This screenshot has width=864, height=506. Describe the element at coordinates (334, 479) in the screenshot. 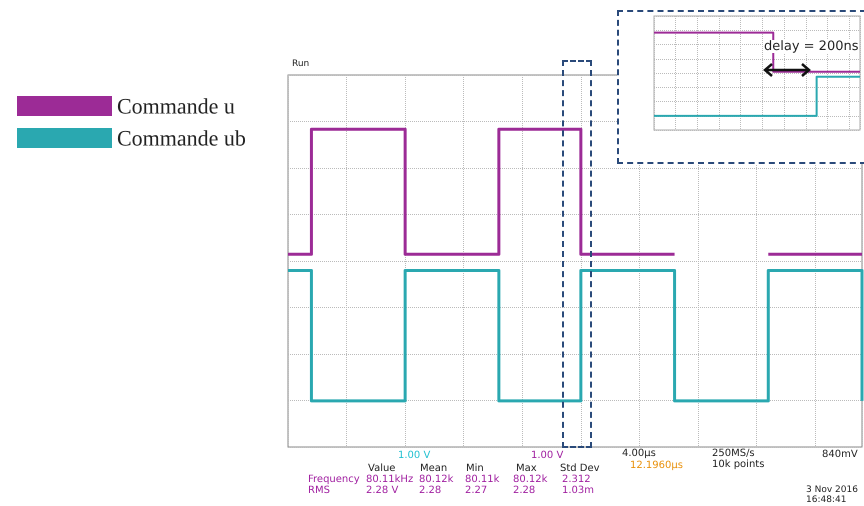

I see `text: Frequency` at that location.